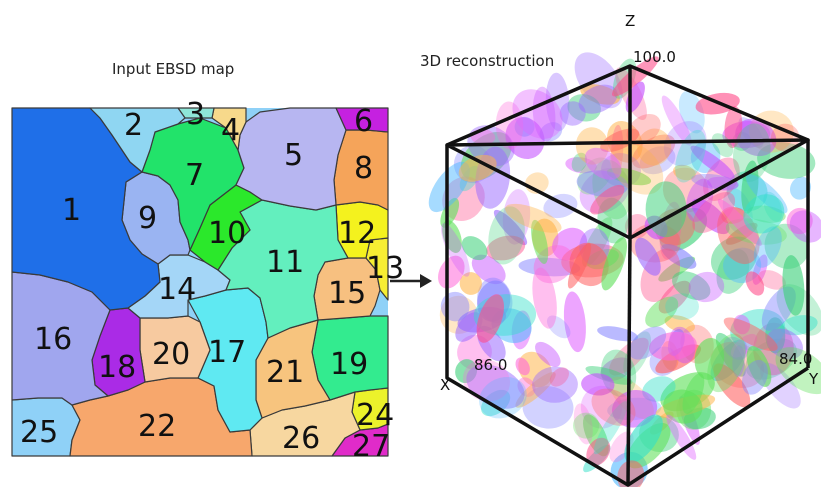  What do you see at coordinates (71, 210) in the screenshot?
I see `grain-label-1: 1` at bounding box center [71, 210].